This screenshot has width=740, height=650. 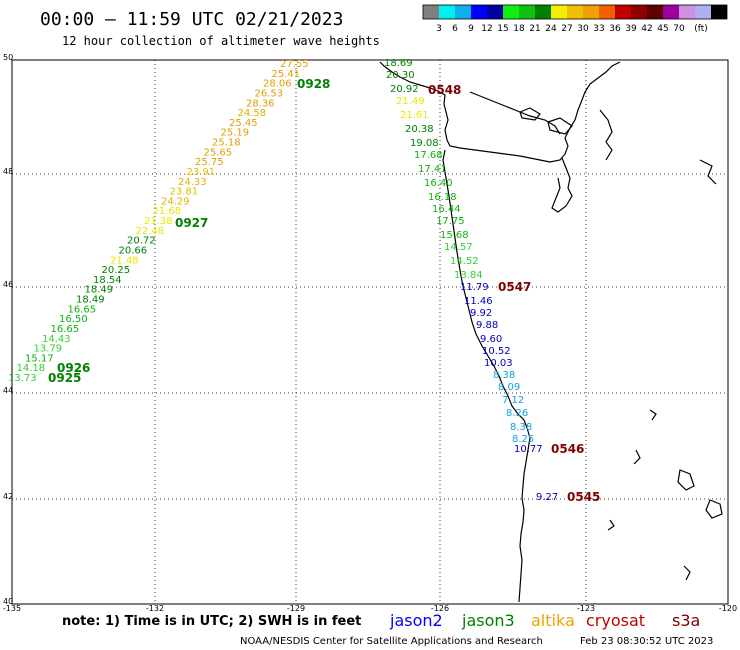 What do you see at coordinates (562, 185) in the screenshot?
I see `puget-sound` at bounding box center [562, 185].